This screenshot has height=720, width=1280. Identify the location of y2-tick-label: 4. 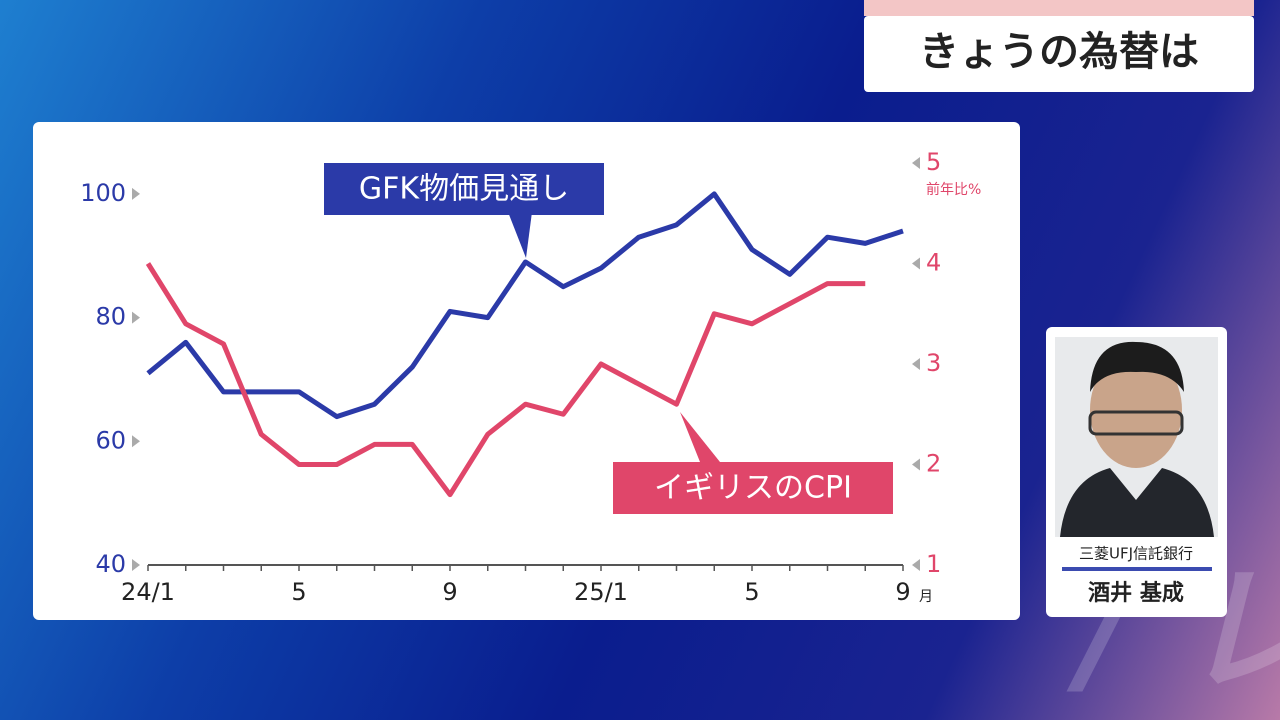
(933, 263).